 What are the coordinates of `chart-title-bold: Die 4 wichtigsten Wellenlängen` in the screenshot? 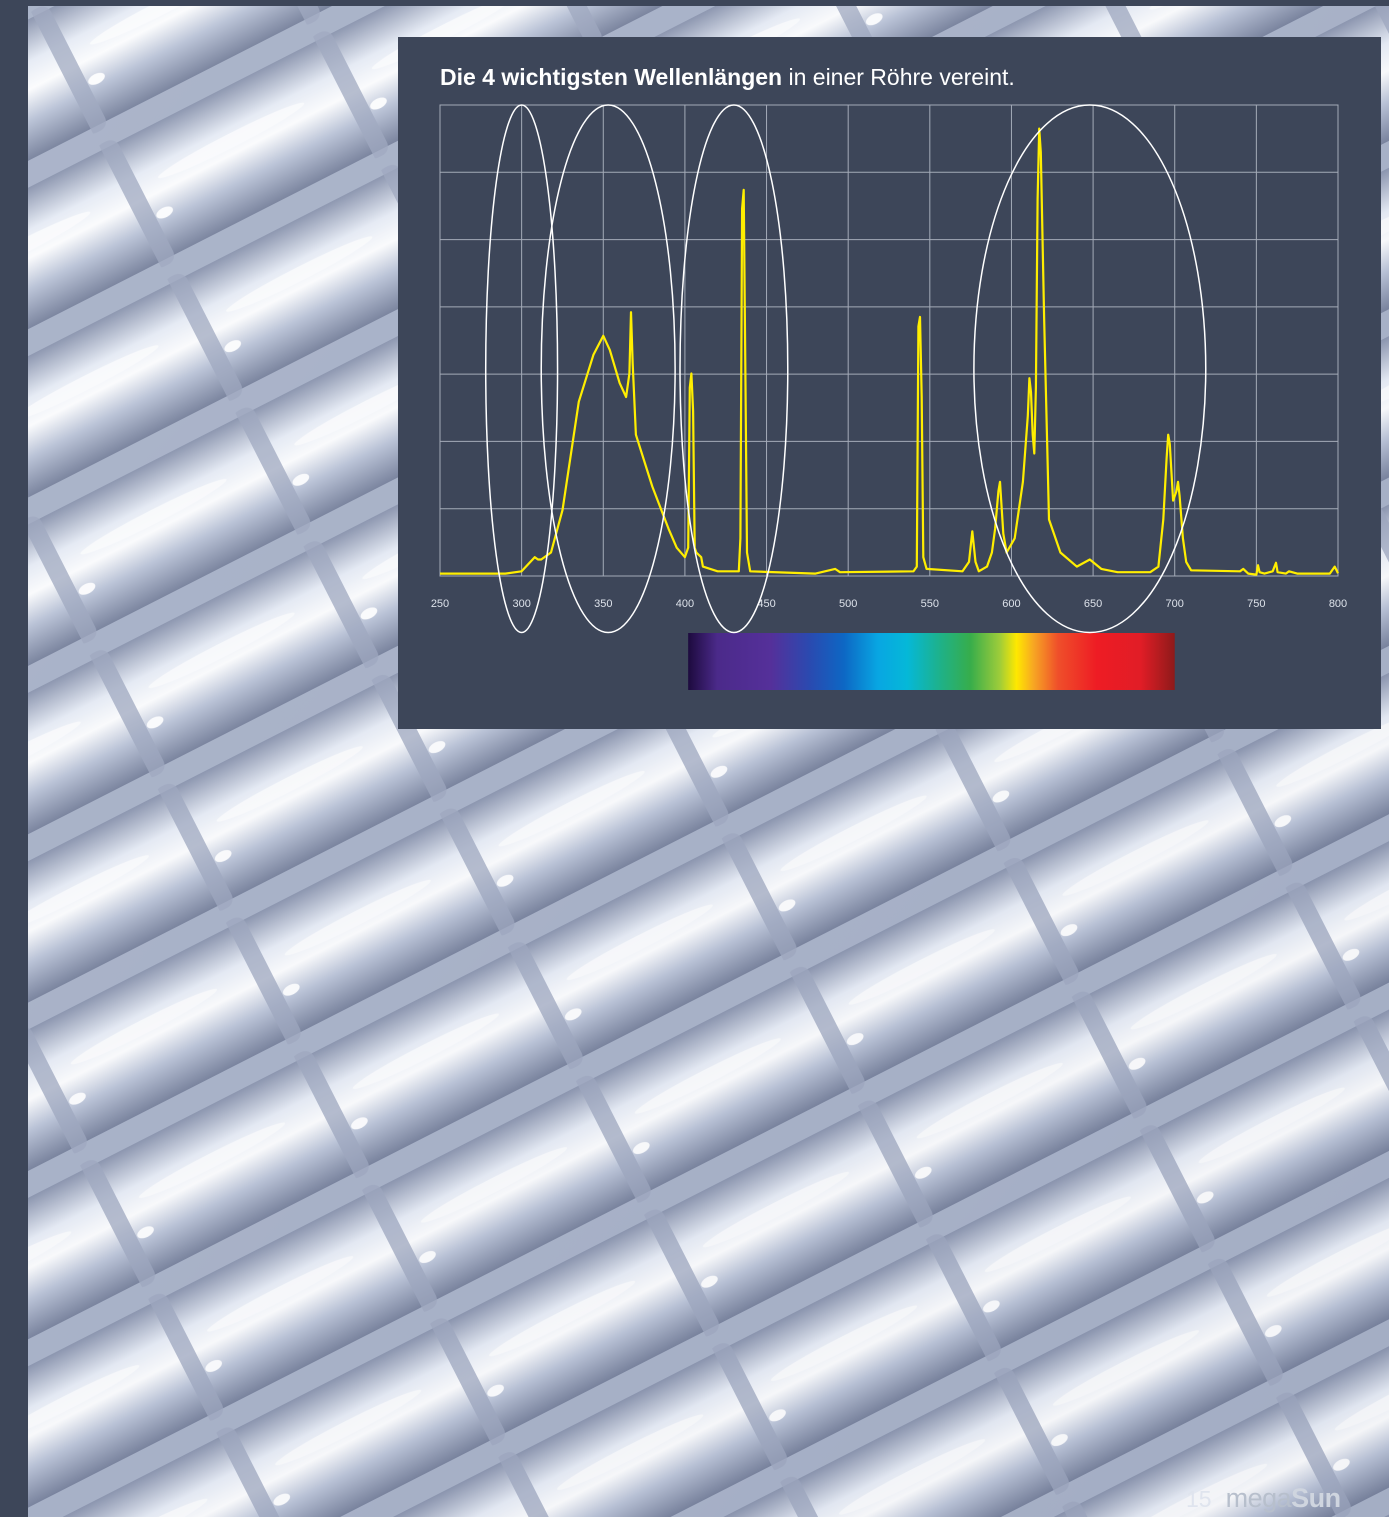 It's located at (611, 77).